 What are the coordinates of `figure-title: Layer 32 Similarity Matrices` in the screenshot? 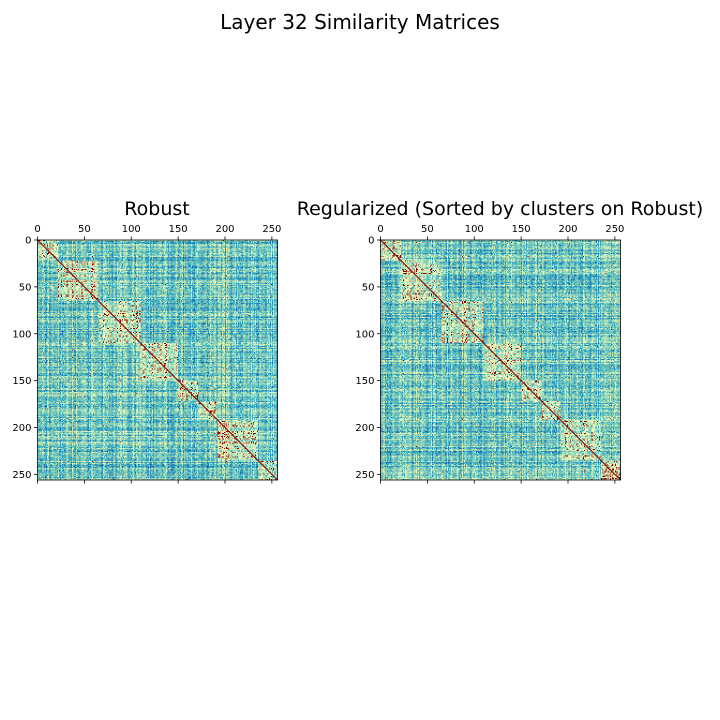 It's located at (360, 22).